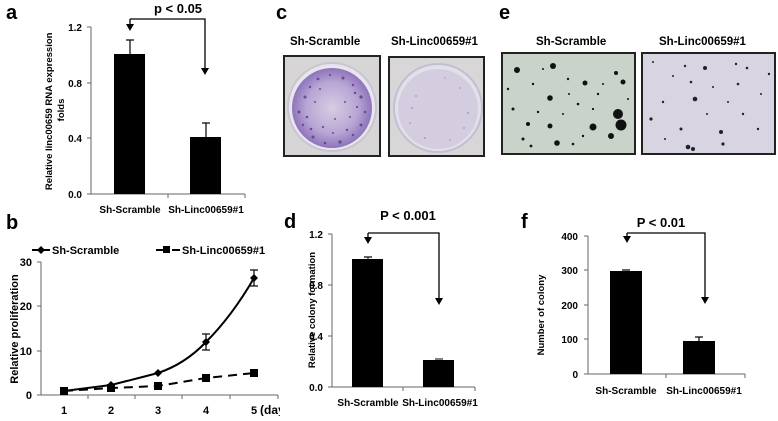 This screenshot has width=778, height=421. I want to click on y-axis-label-d: Relative colony formation, so click(312, 310).